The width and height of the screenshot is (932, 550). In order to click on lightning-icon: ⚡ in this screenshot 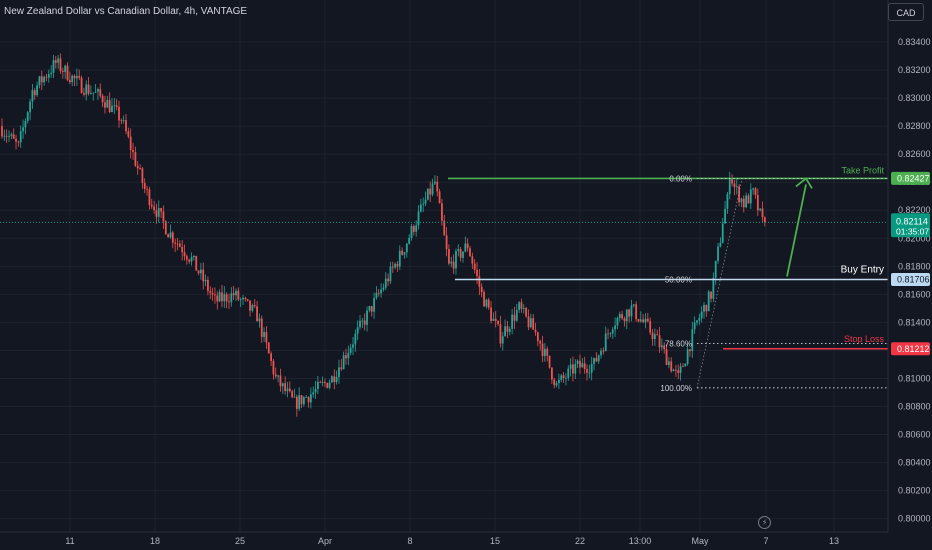, I will do `click(764, 522)`.